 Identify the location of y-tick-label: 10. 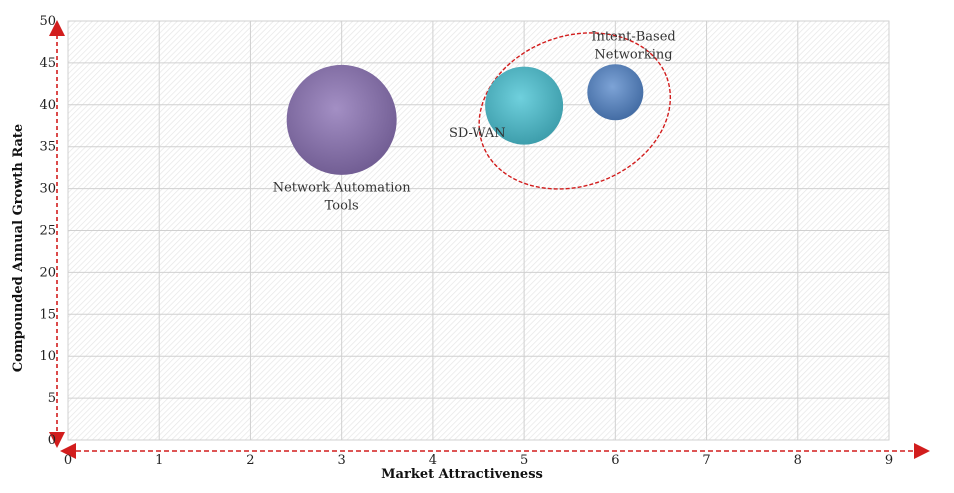
(47, 356).